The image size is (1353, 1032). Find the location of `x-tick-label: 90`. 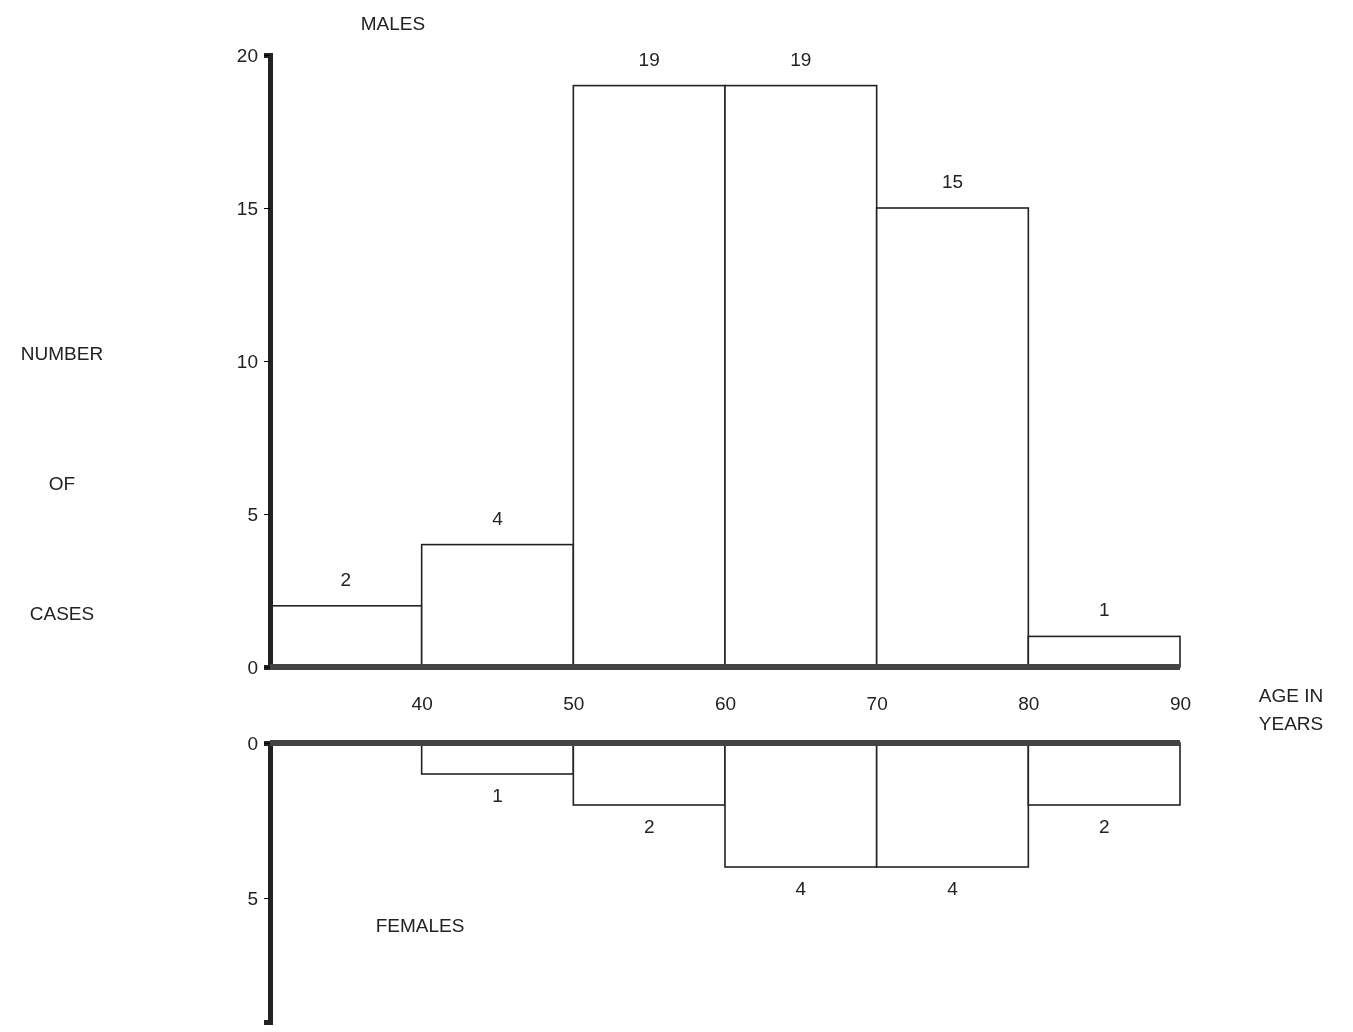

x-tick-label: 90 is located at coordinates (1180, 704).